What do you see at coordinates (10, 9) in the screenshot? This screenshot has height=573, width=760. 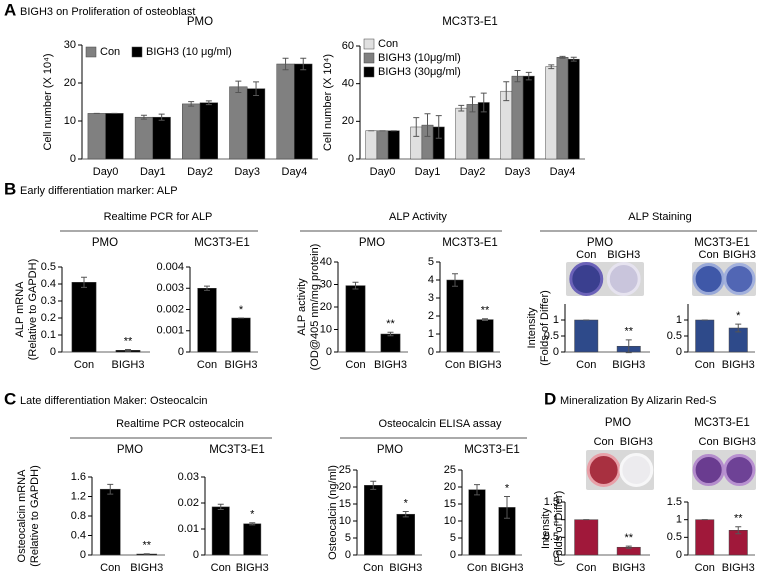 I see `panel-label: A` at bounding box center [10, 9].